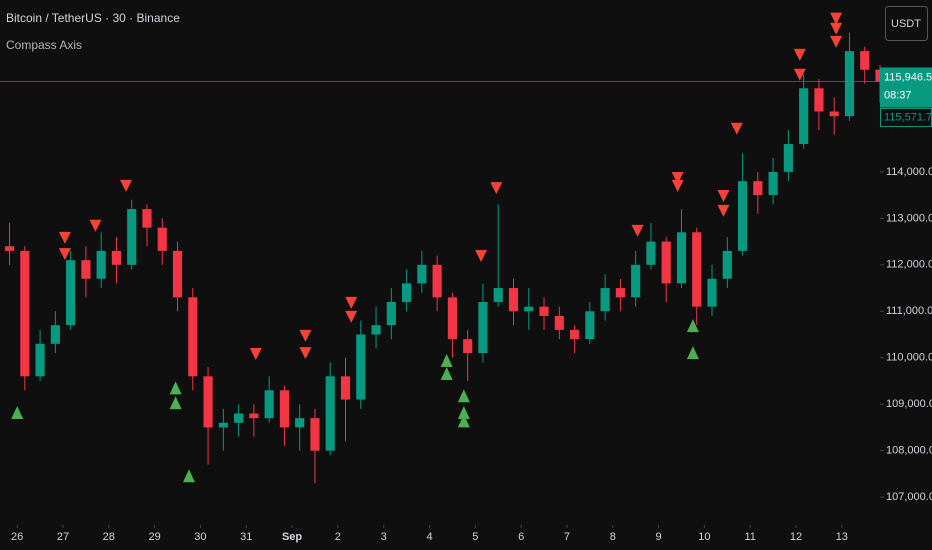 The image size is (932, 550). Describe the element at coordinates (796, 537) in the screenshot. I see `x-tick-label: 12` at that location.